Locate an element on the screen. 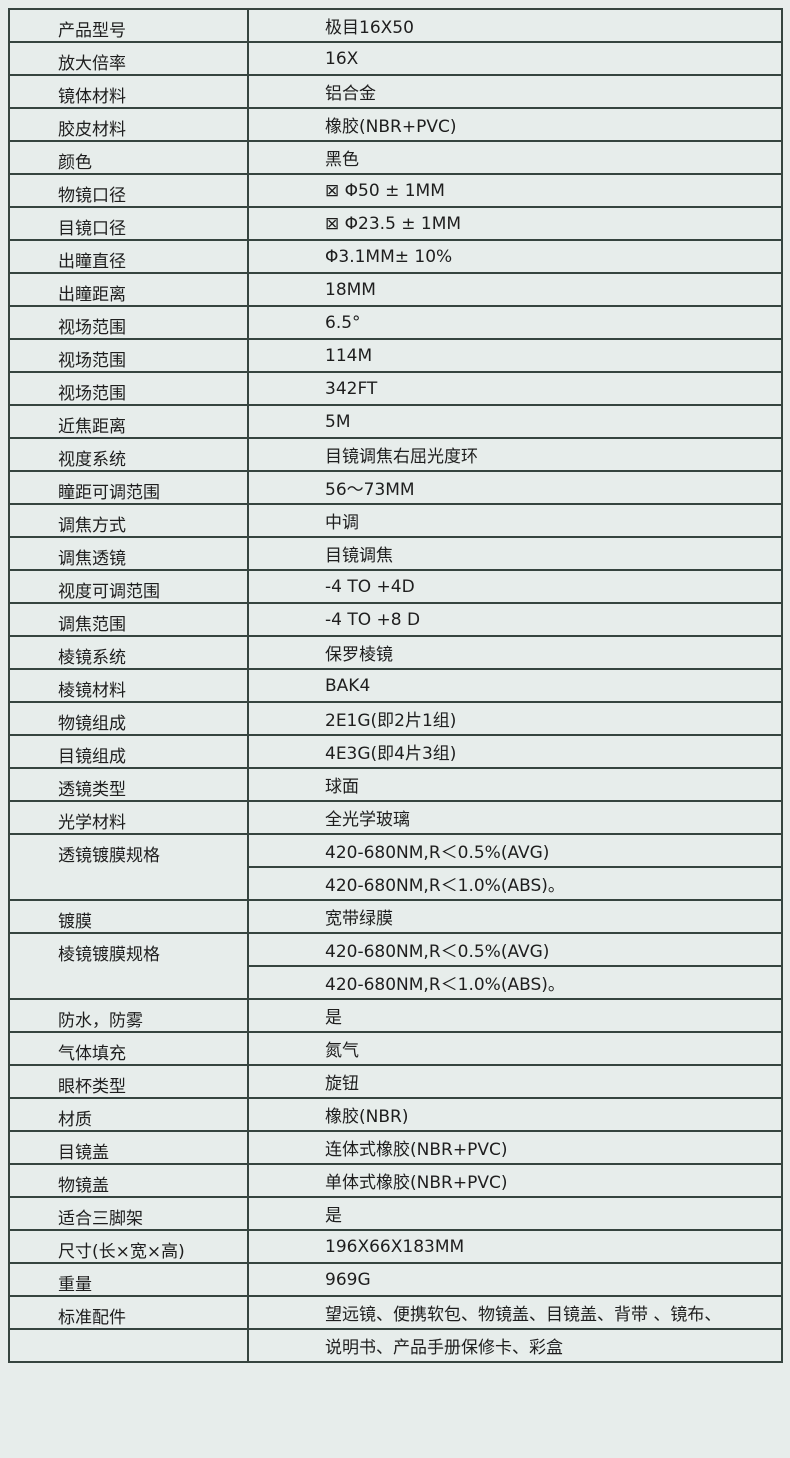 This screenshot has height=1458, width=790. row-value: 342FT is located at coordinates (515, 388).